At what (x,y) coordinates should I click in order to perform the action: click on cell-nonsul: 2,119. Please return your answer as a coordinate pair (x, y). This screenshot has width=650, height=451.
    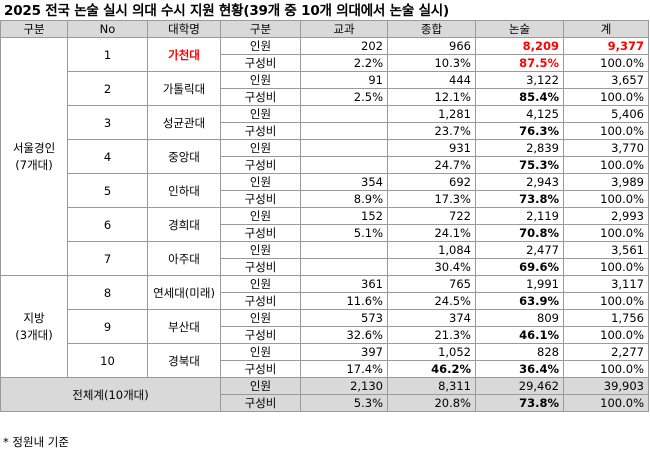
    Looking at the image, I should click on (519, 216).